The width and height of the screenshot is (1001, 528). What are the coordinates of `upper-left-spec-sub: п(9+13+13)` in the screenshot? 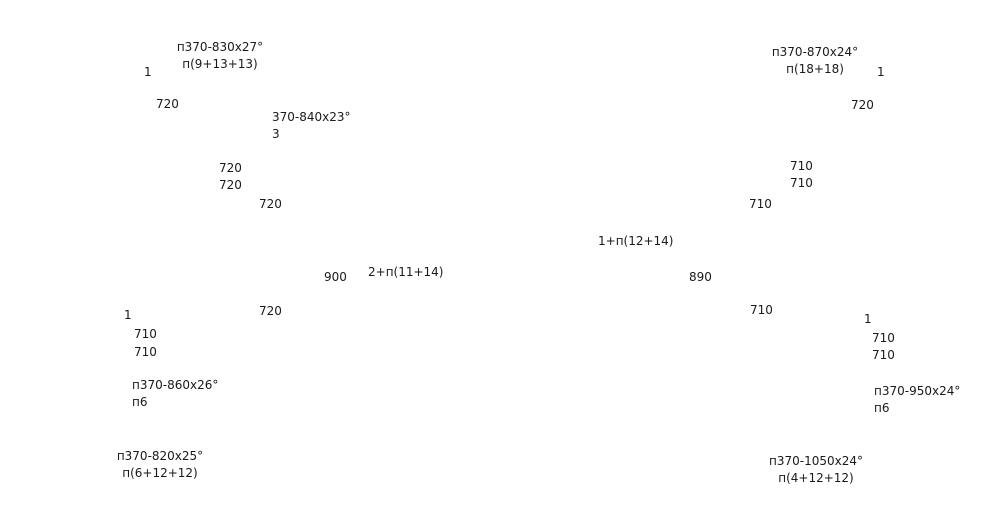 It's located at (220, 64).